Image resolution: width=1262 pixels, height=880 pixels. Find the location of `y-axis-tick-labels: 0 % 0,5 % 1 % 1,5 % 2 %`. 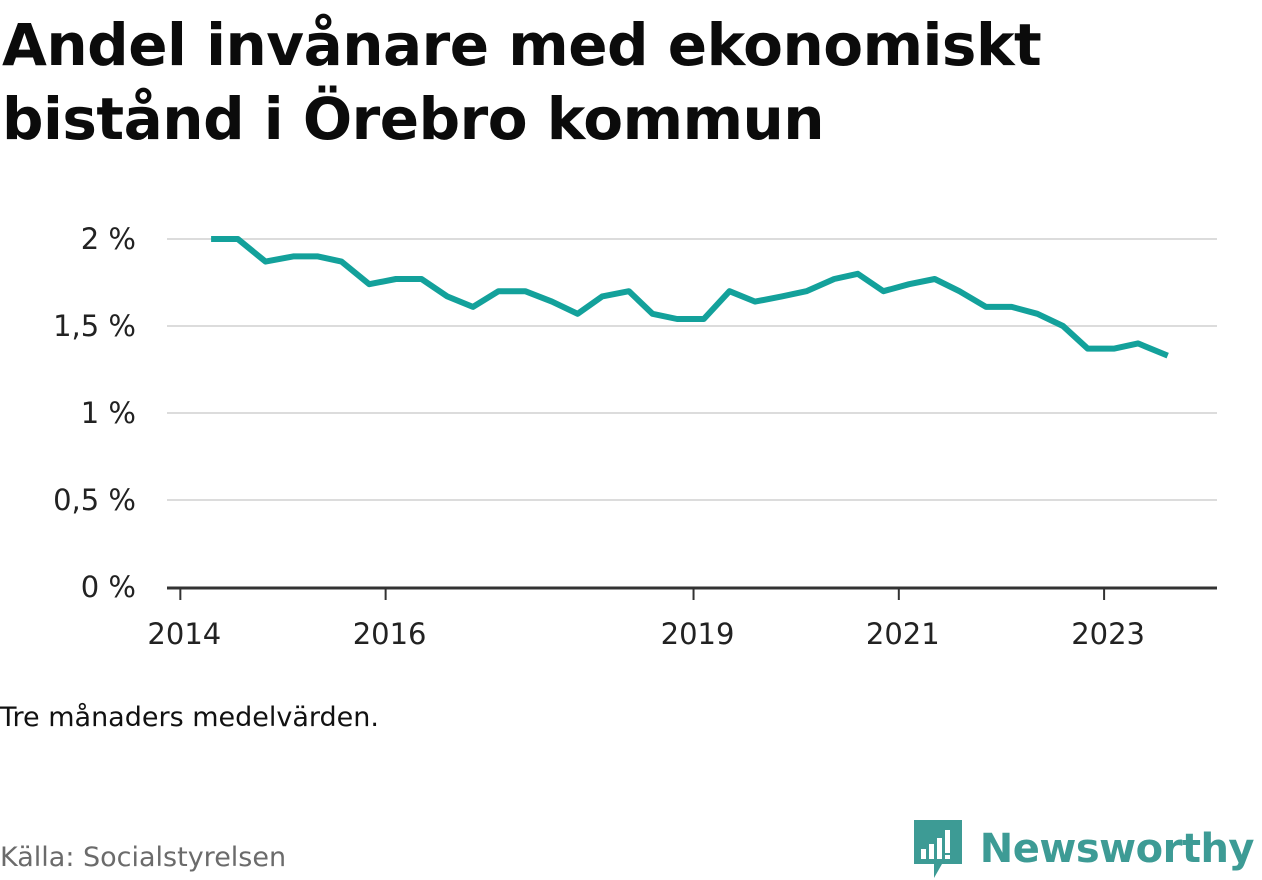

y-axis-tick-labels: 0 % 0,5 % 1 % 1,5 % 2 % is located at coordinates (94, 413).